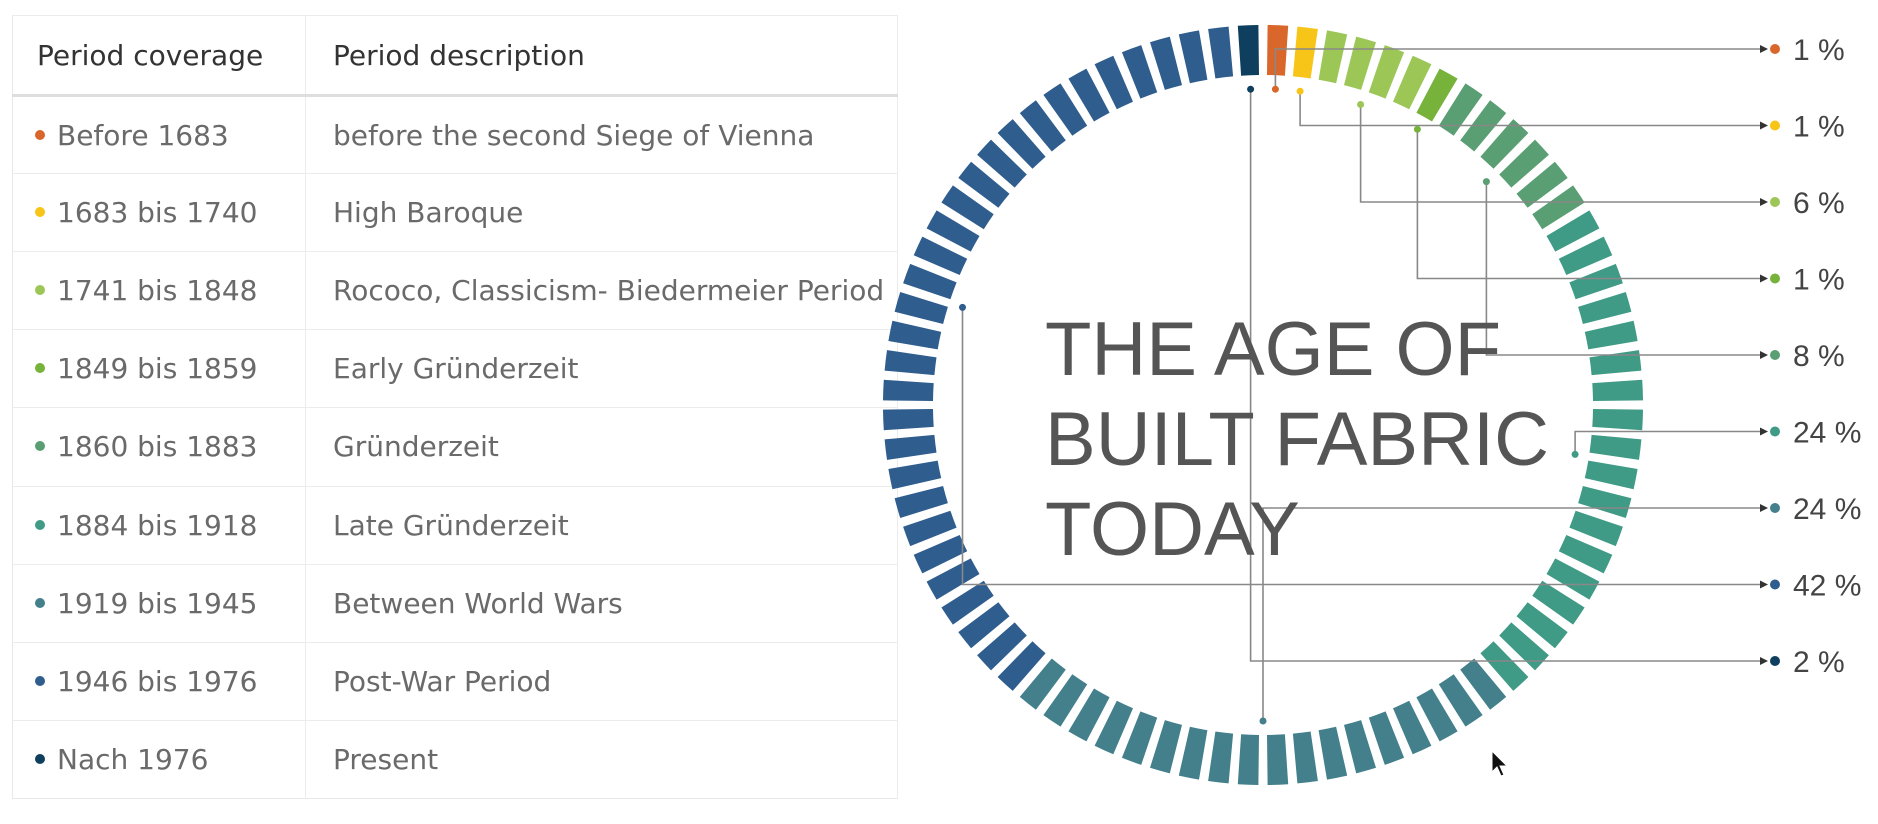 Image resolution: width=1878 pixels, height=824 pixels. I want to click on period-coverage-label: 1741 bis 1848, so click(157, 291).